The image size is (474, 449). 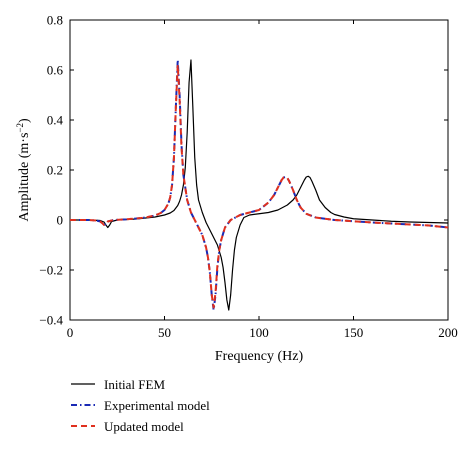 What do you see at coordinates (134, 384) in the screenshot?
I see `legend-label-initial-fem: Initial FEM` at bounding box center [134, 384].